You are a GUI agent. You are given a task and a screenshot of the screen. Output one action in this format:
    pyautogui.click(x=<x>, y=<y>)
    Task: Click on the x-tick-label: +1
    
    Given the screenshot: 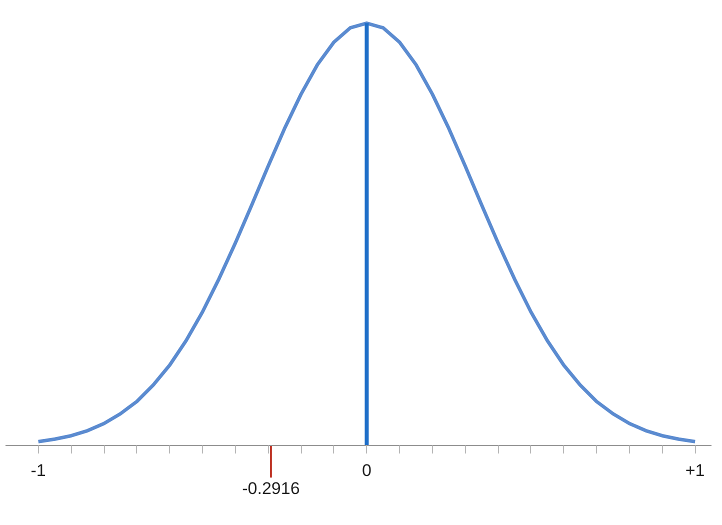 What is the action you would take?
    pyautogui.click(x=695, y=470)
    